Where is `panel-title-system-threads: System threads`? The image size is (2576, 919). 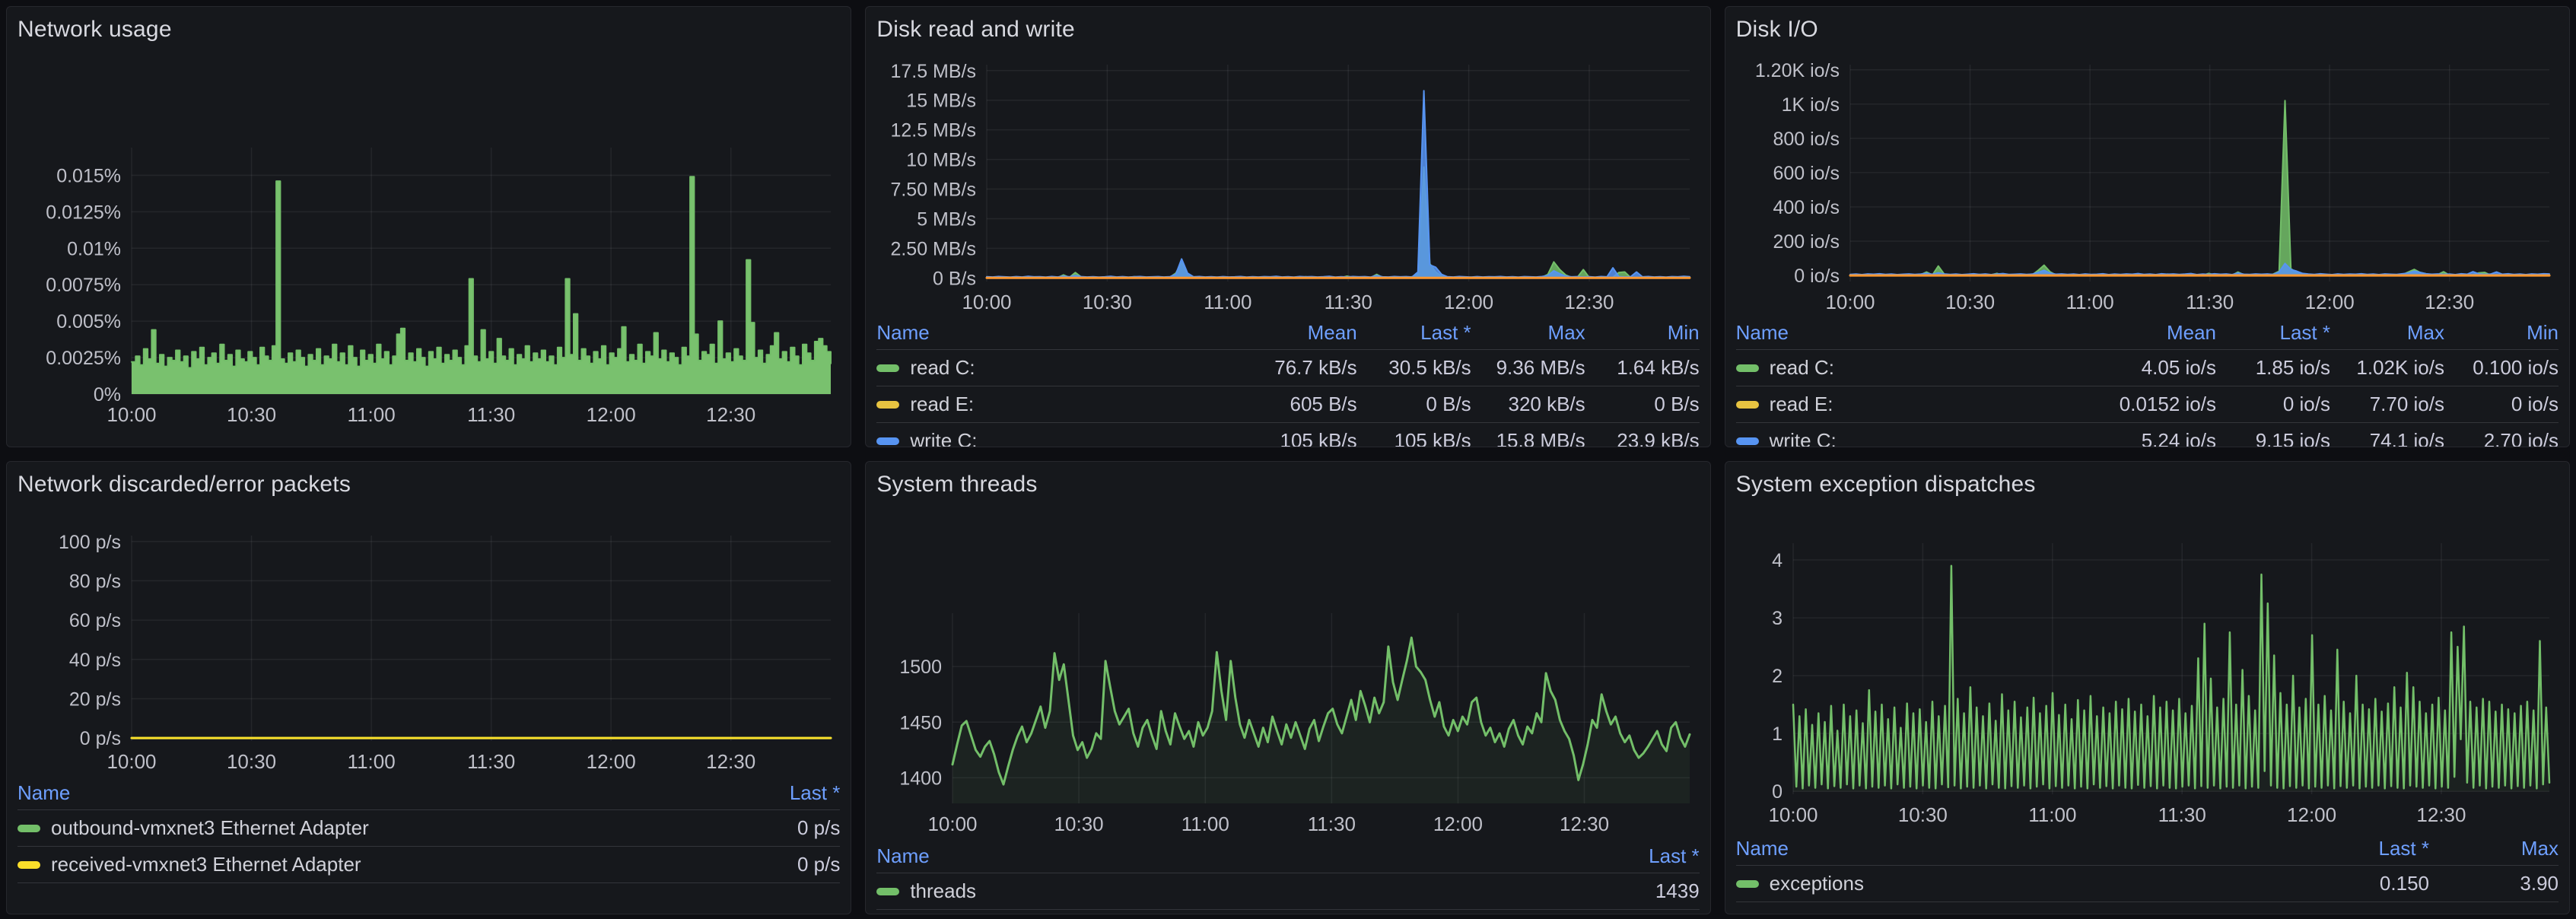 panel-title-system-threads: System threads is located at coordinates (957, 484).